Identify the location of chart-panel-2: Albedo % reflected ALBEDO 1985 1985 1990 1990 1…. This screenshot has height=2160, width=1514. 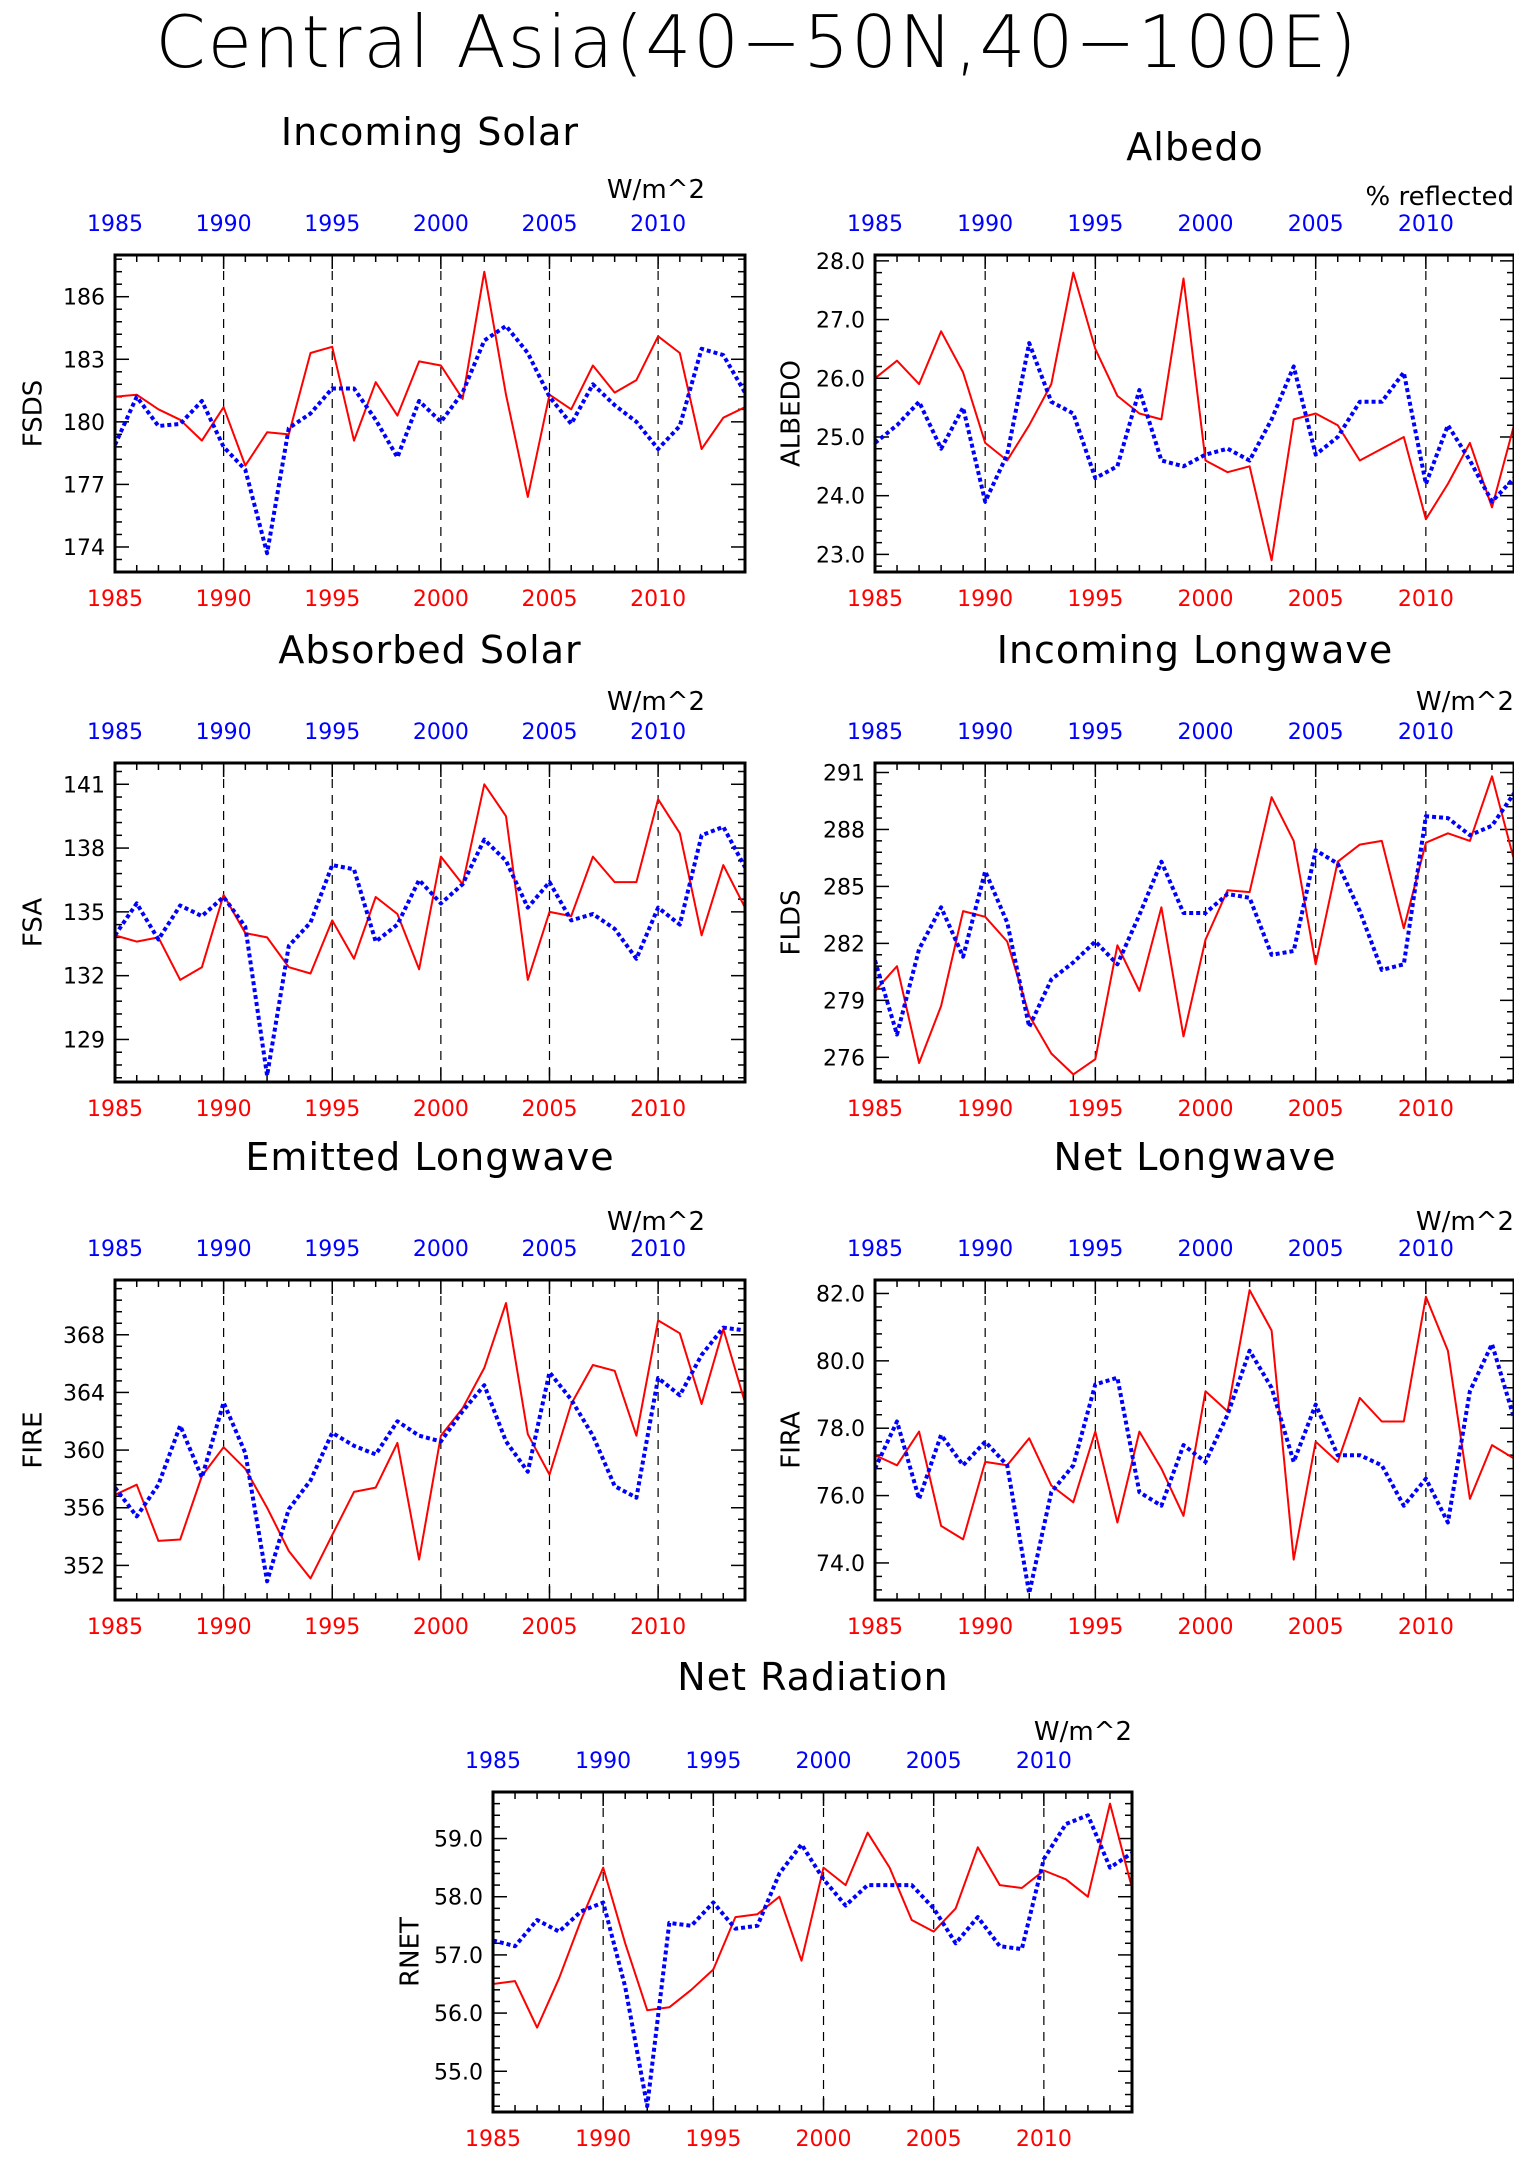
(1145, 368).